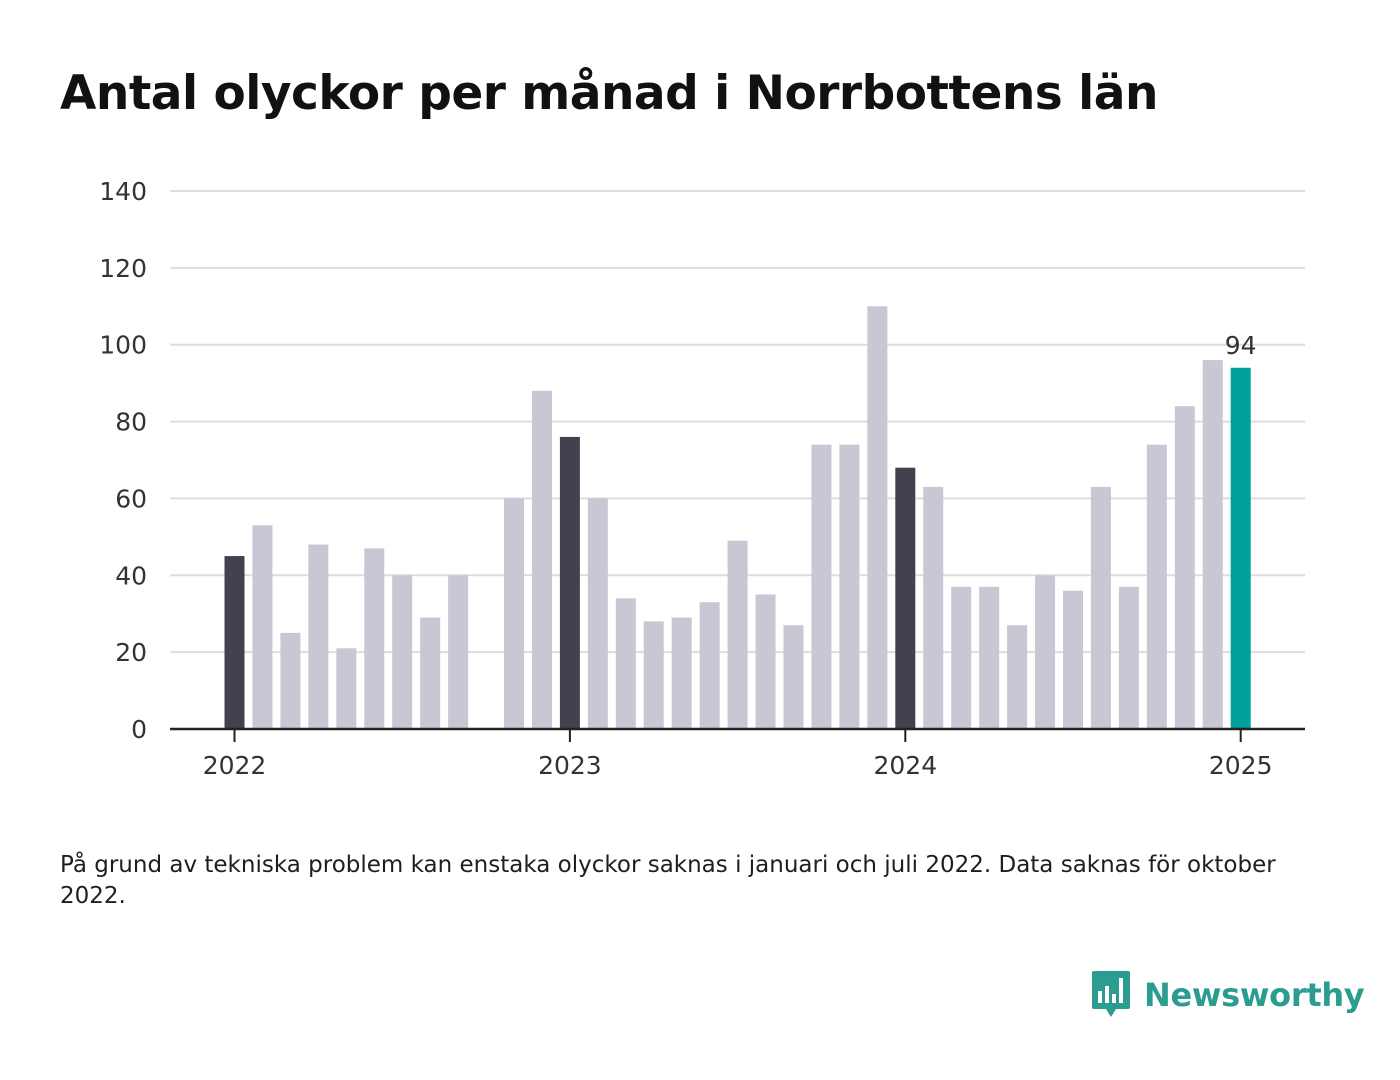 The image size is (1400, 1080). Describe the element at coordinates (905, 765) in the screenshot. I see `x-tick-label: 2024` at that location.